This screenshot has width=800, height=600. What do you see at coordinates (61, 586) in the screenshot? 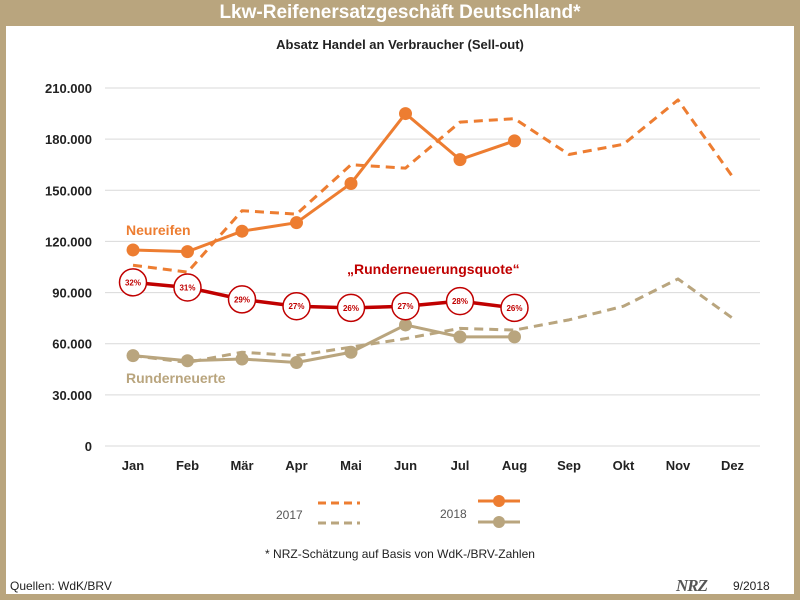
I see `sources-note: Quellen: WdK/BRV` at bounding box center [61, 586].